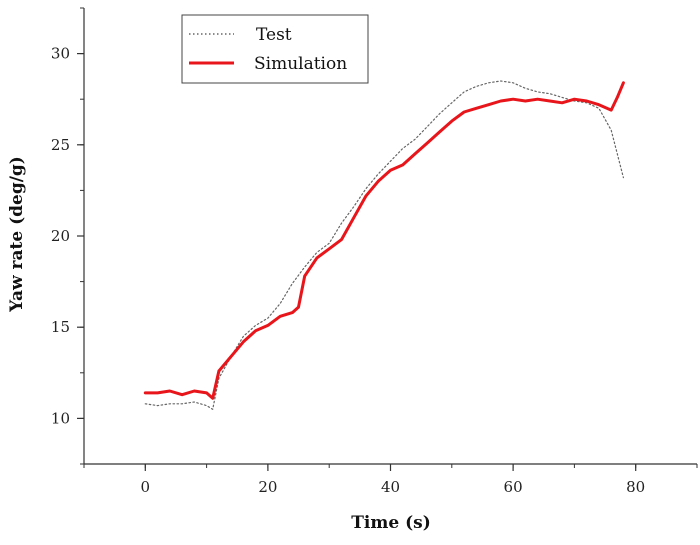 This screenshot has height=545, width=700. Describe the element at coordinates (274, 35) in the screenshot. I see `legend-test-label: Test` at that location.